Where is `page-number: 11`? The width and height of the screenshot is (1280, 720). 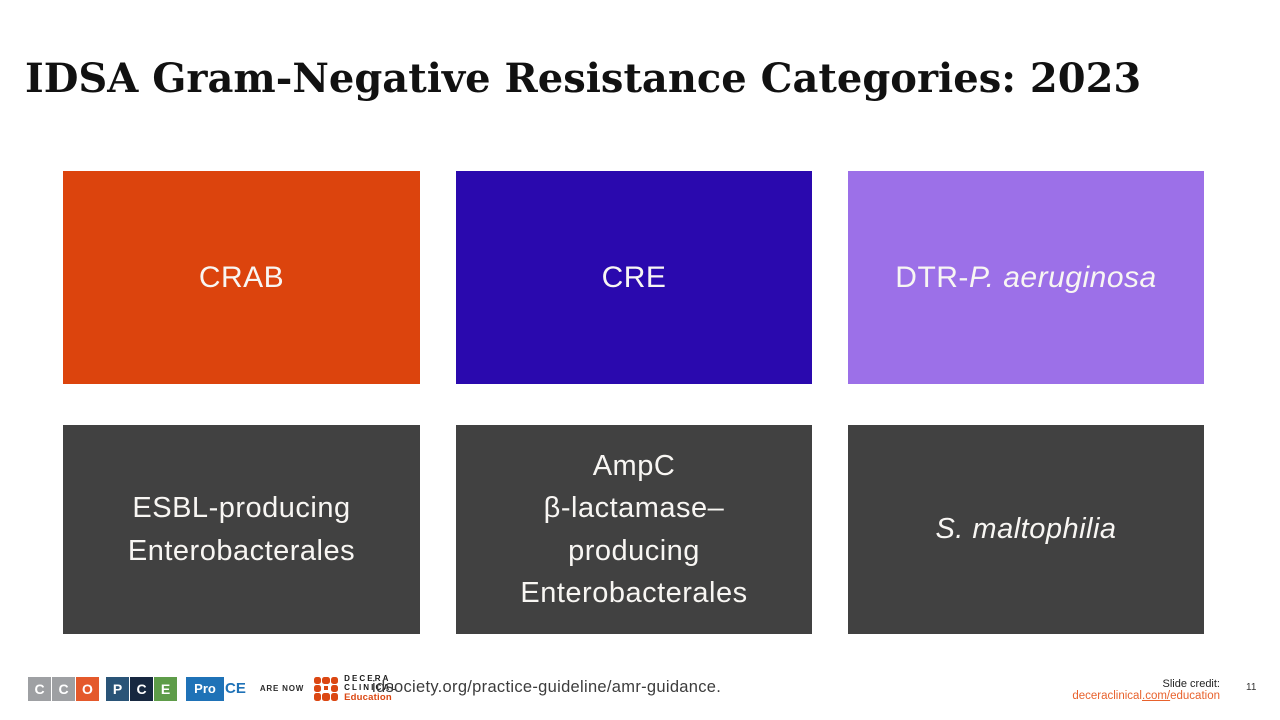 page-number: 11 is located at coordinates (1251, 687).